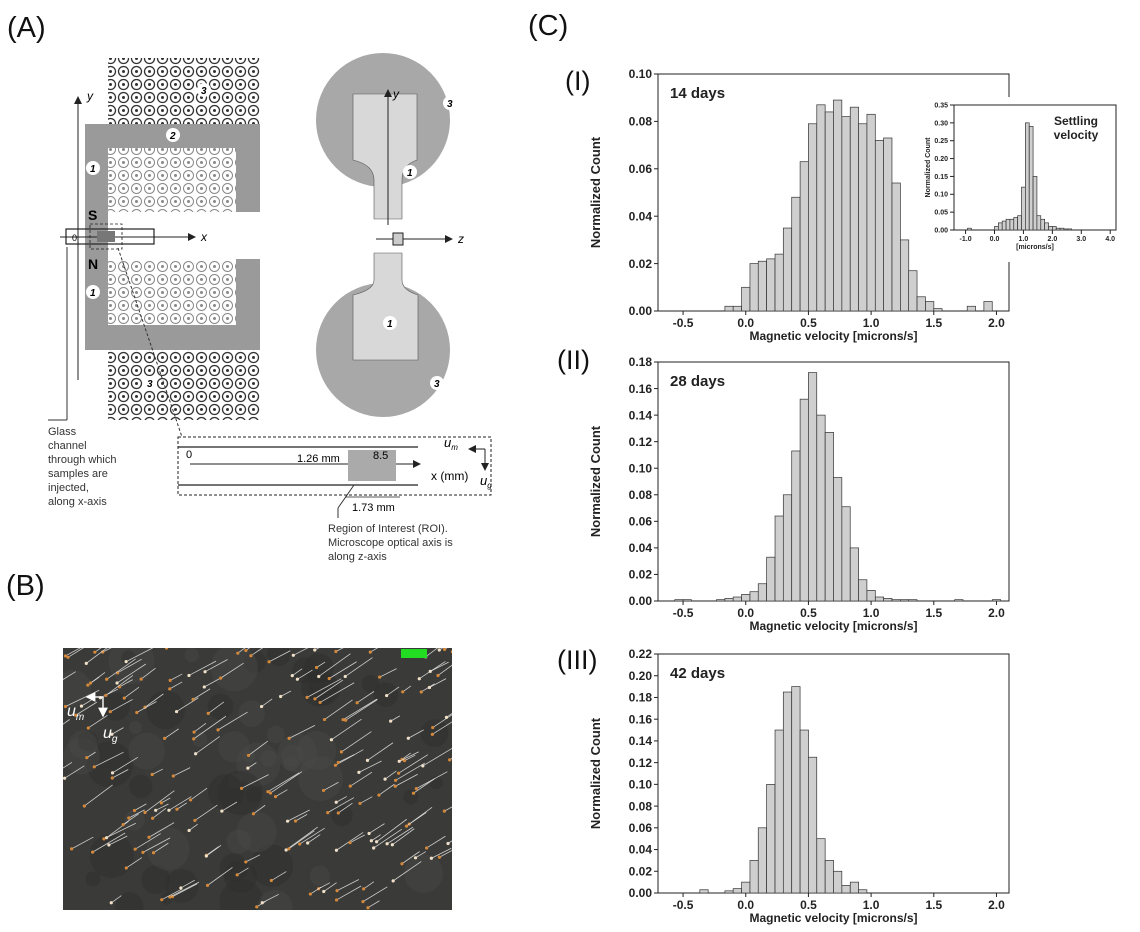 The image size is (1140, 932). What do you see at coordinates (1052, 239) in the screenshot?
I see `x-tick-label: 2.0` at bounding box center [1052, 239].